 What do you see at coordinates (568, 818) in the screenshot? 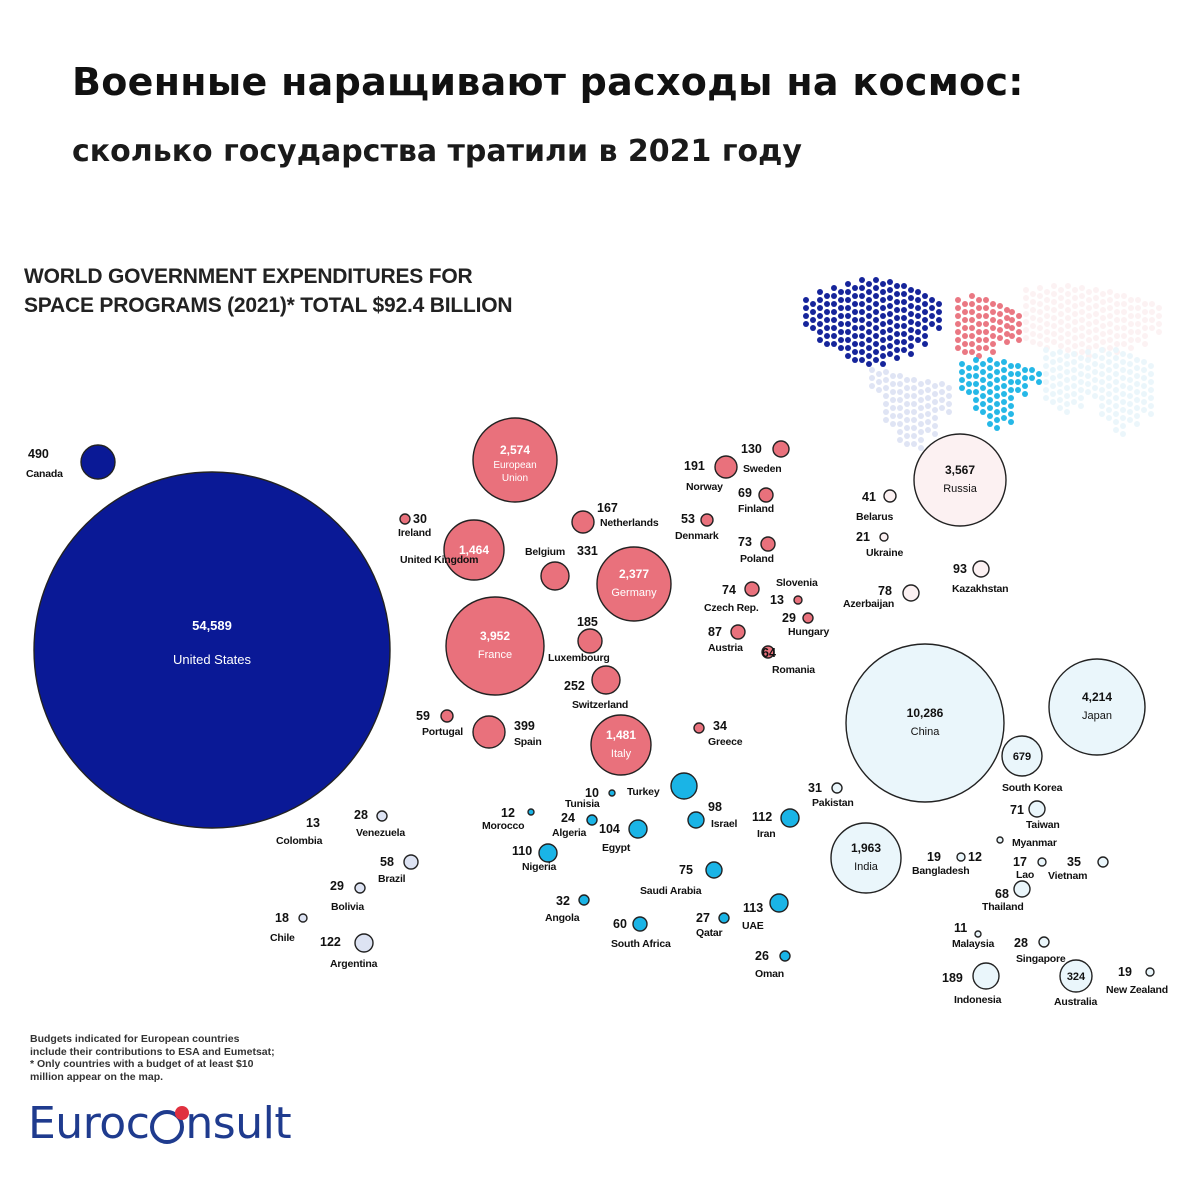
I see `value-label-algeria: 24` at bounding box center [568, 818].